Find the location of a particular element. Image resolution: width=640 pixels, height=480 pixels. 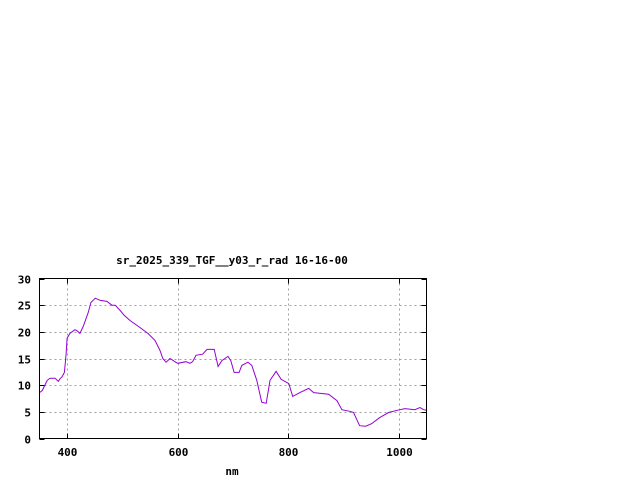

chart-title: sr_2025_339_TGF__y03_r_rad 16-16-00 is located at coordinates (232, 260).